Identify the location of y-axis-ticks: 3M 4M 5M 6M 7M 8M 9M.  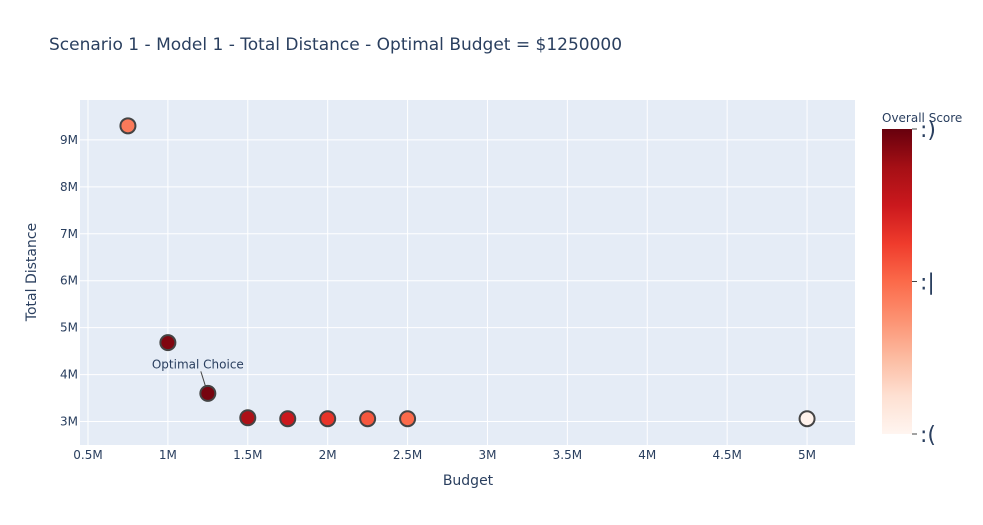
(69, 281).